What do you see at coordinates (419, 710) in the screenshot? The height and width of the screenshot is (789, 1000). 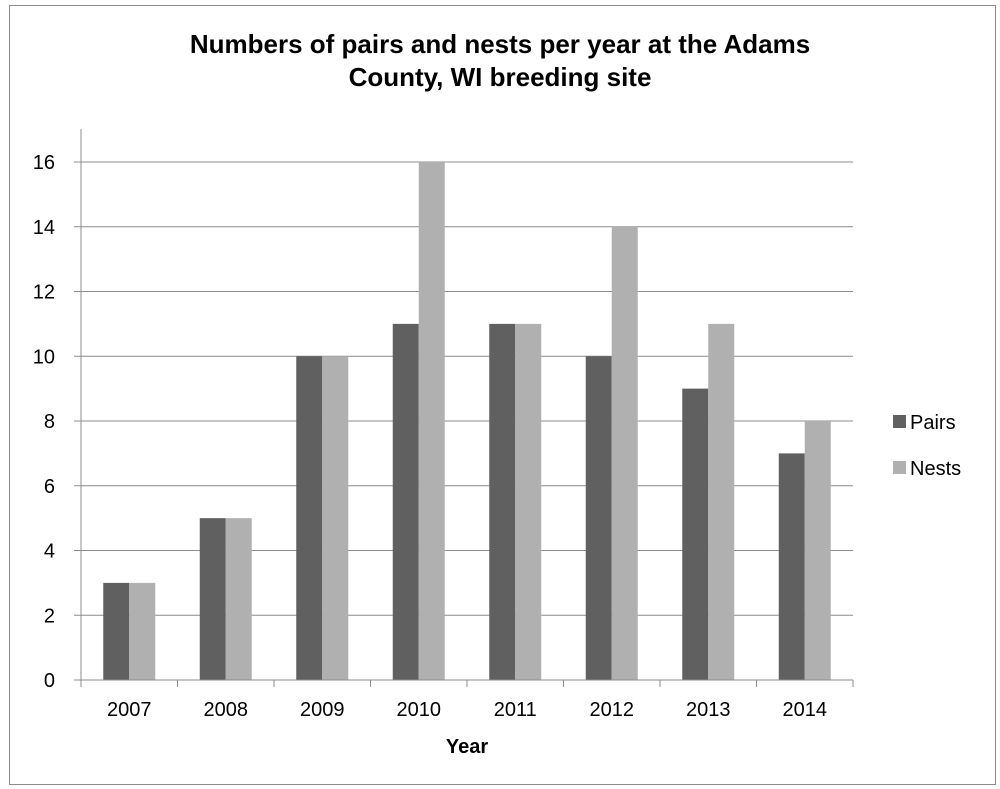 I see `x-tick-label: 2010` at bounding box center [419, 710].